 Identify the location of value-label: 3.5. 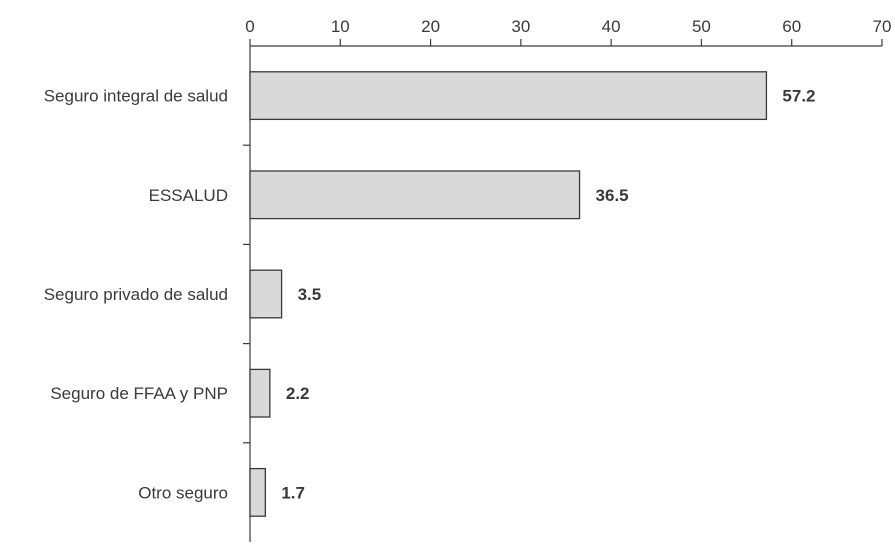
(310, 294).